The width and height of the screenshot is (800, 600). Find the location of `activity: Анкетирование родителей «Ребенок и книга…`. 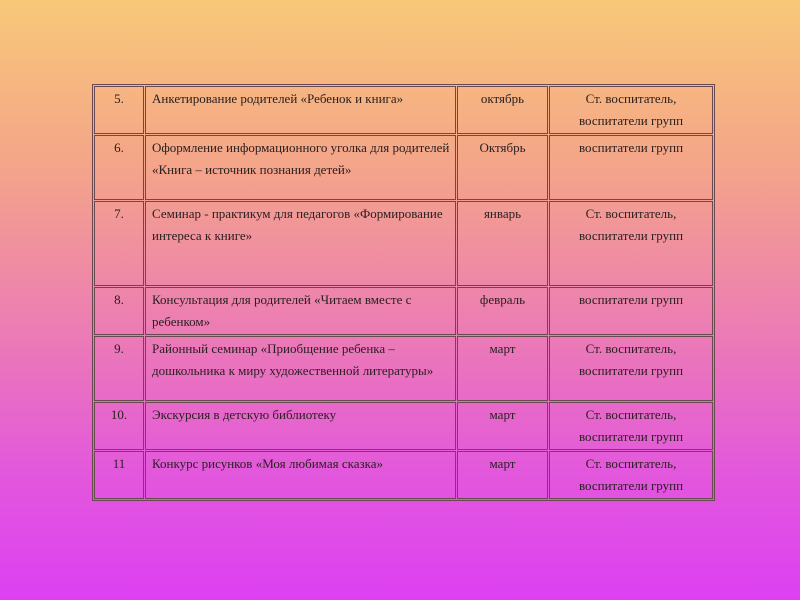

activity: Анкетирование родителей «Ребенок и книга… is located at coordinates (300, 110).